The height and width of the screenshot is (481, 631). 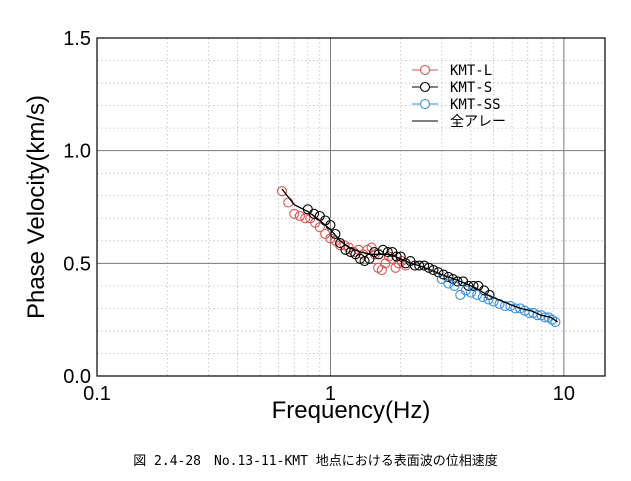 I want to click on x-tick-label: 10, so click(x=564, y=394).